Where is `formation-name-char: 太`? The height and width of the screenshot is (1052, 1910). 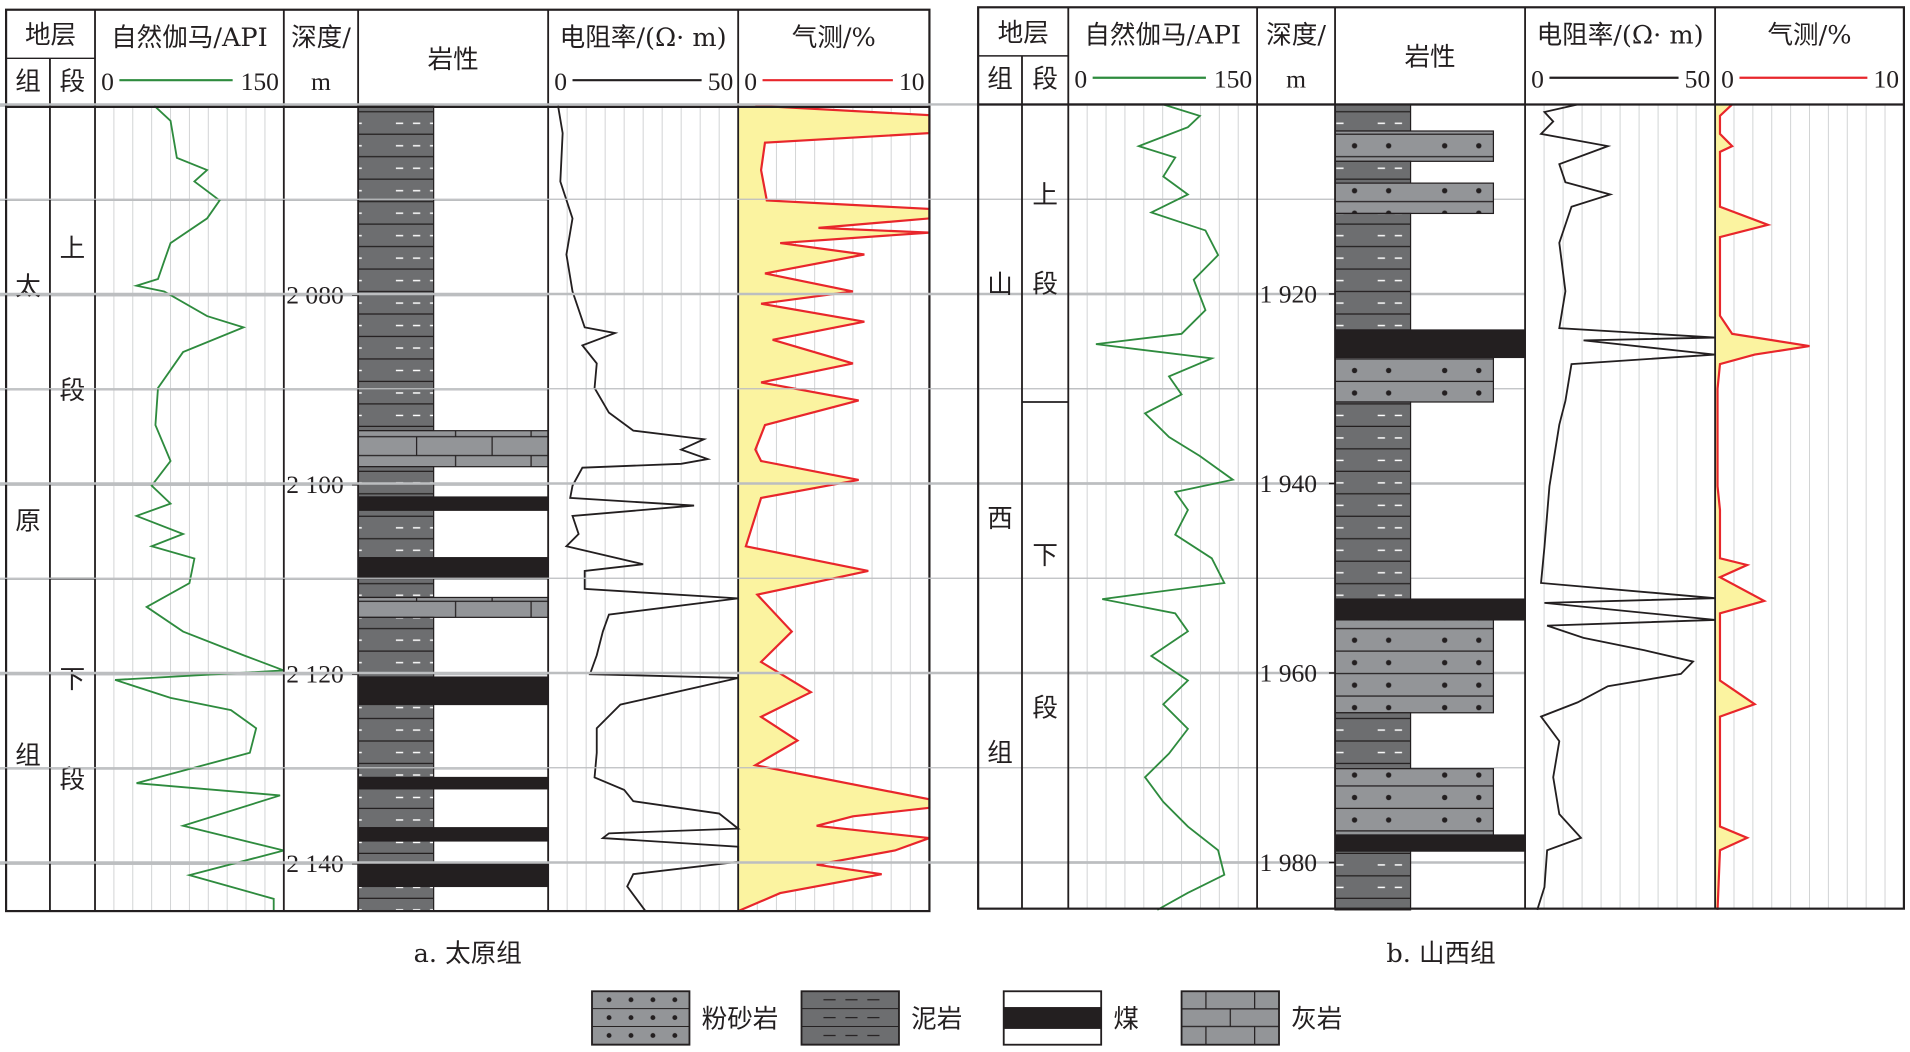 formation-name-char: 太 is located at coordinates (28, 287).